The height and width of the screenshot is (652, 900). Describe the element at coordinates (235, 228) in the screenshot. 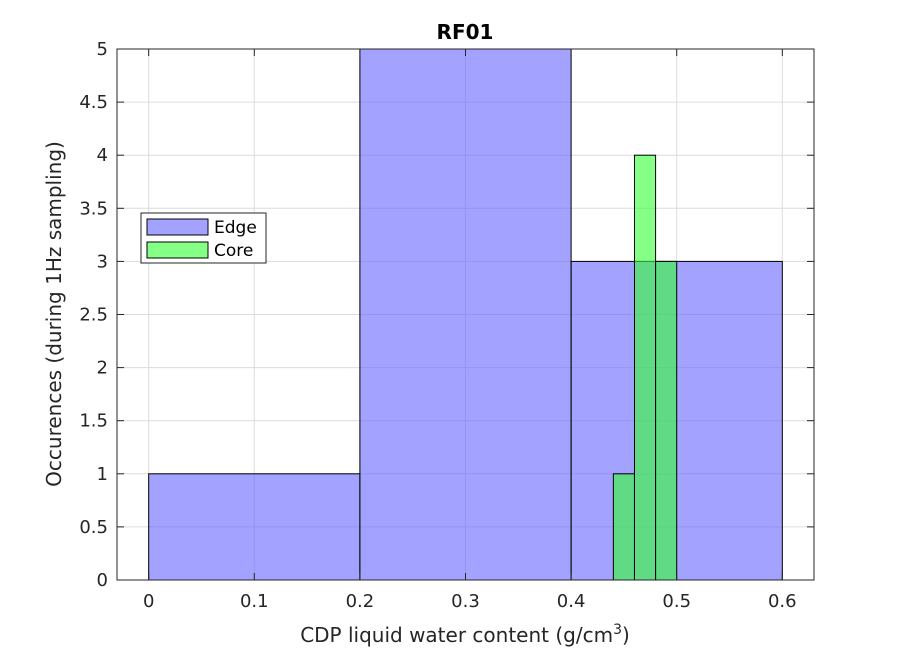

I see `legend-label-edge: Edge` at that location.